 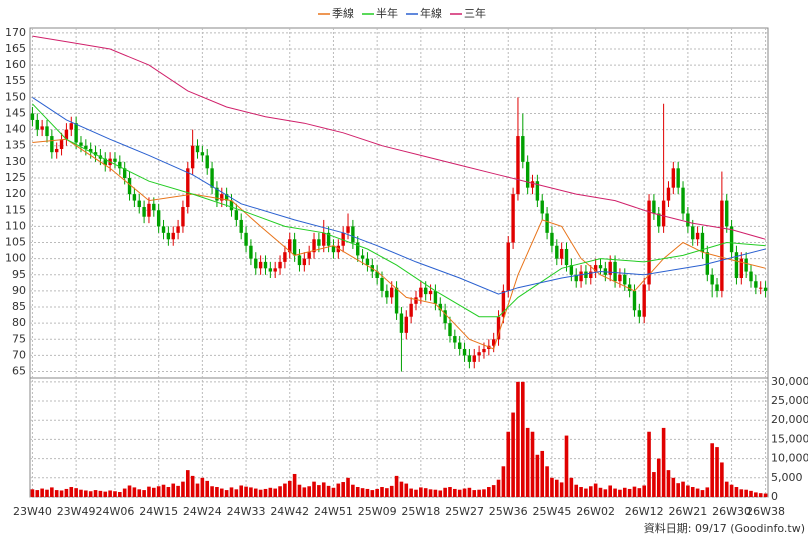 What do you see at coordinates (15, 209) in the screenshot?
I see `y-tick-label: 115` at bounding box center [15, 209].